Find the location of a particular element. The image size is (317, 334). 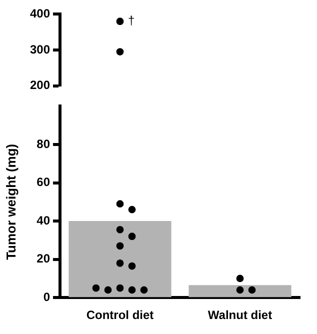

y-tick-label: 40 is located at coordinates (43, 220).